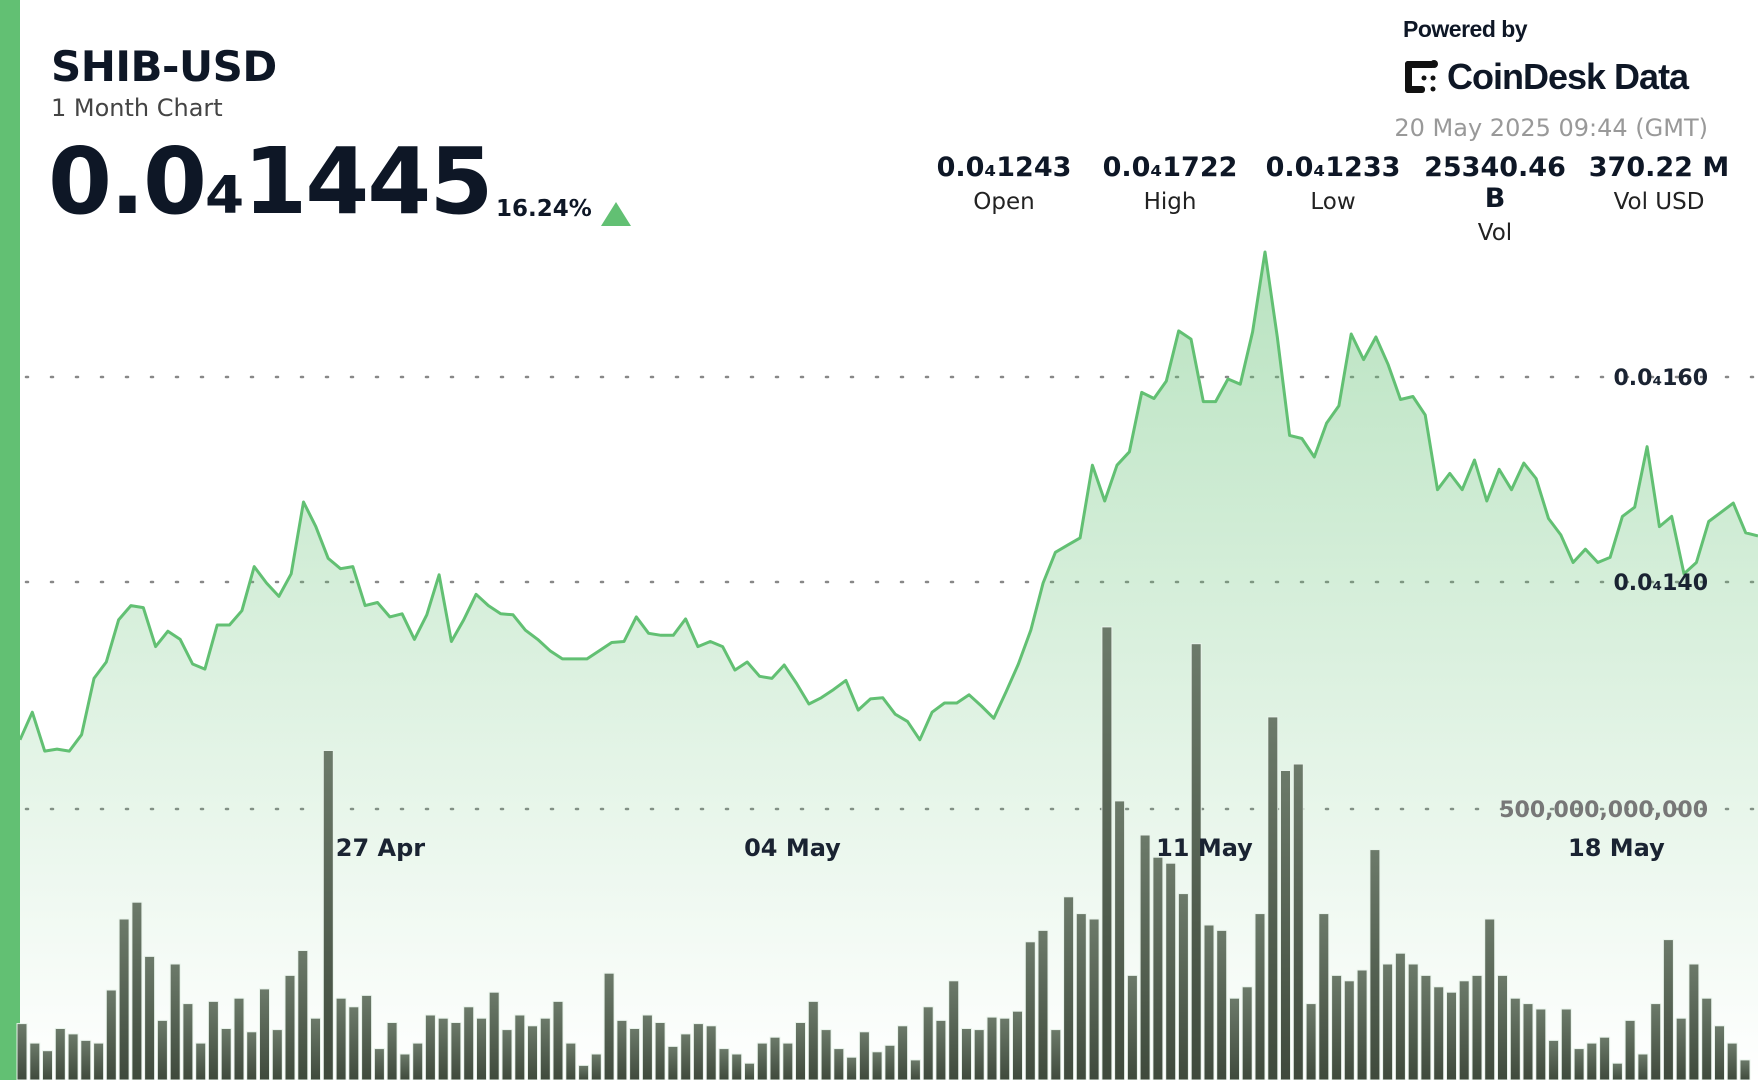 The image size is (1758, 1080). I want to click on stat-value: 370.22 M, so click(1659, 167).